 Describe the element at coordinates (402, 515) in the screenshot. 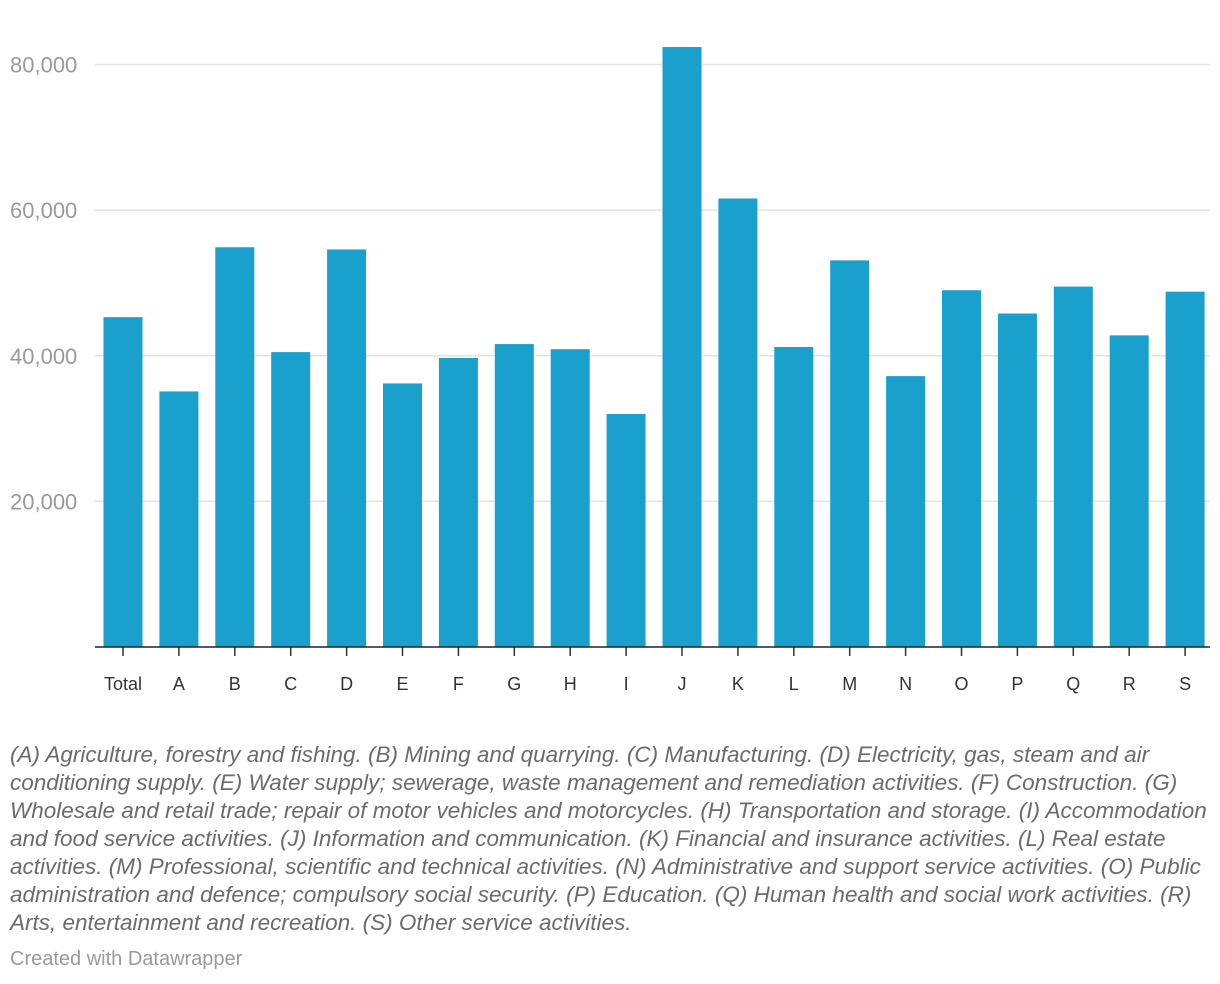

I see `bar-e` at that location.